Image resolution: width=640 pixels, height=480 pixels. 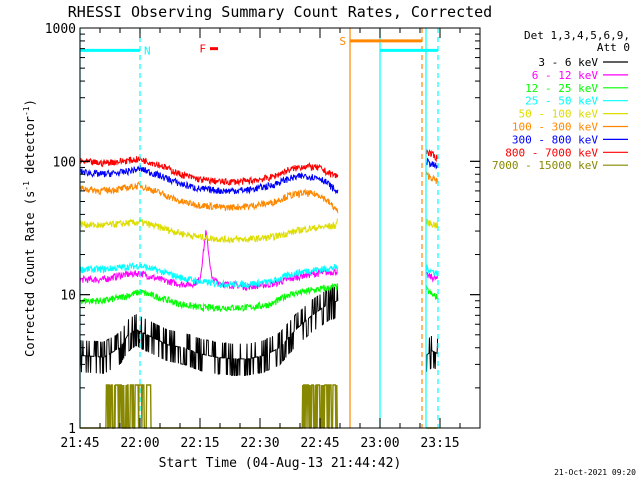 What do you see at coordinates (613, 47) in the screenshot?
I see `legend-header-attenuator: Att 0` at bounding box center [613, 47].